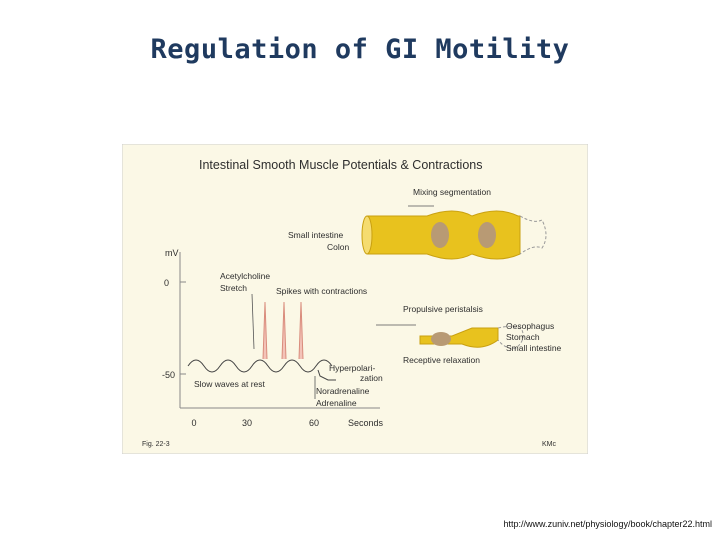 The height and width of the screenshot is (540, 720). I want to click on x-tick-label-30: 30, so click(247, 423).